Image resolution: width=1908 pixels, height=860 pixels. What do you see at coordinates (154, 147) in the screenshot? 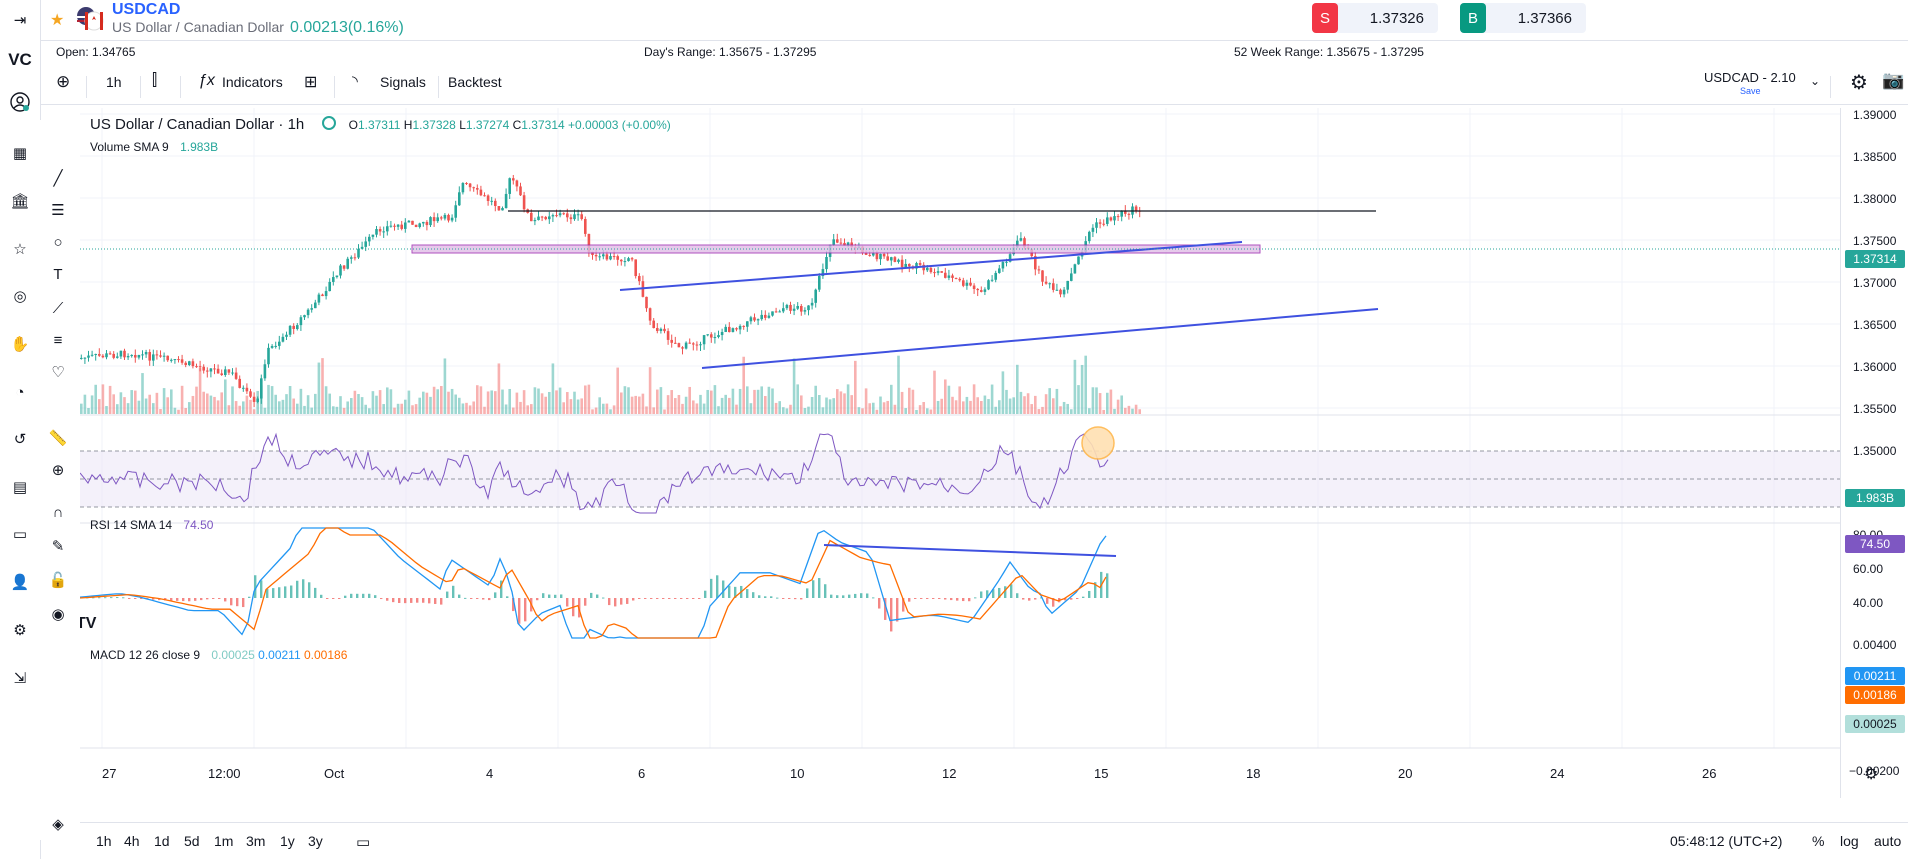
I see `volume-legend: Volume SMA 9 1.983B` at bounding box center [154, 147].